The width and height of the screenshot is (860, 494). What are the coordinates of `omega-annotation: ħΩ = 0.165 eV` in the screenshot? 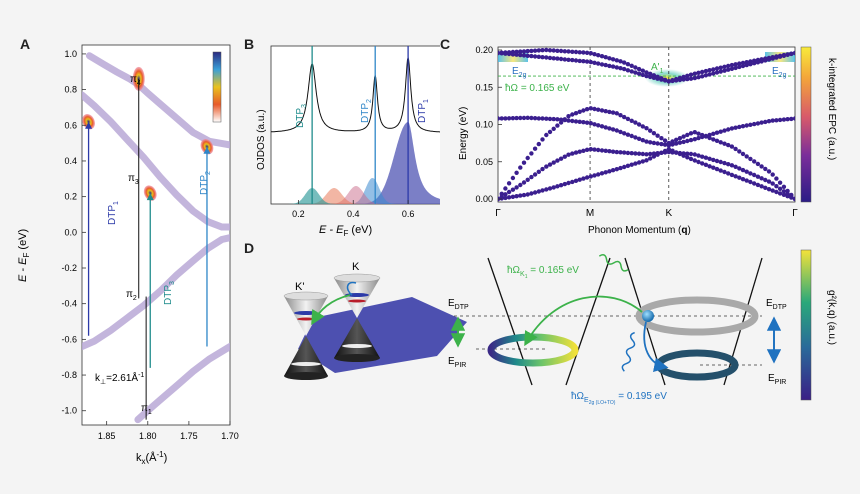 It's located at (537, 88).